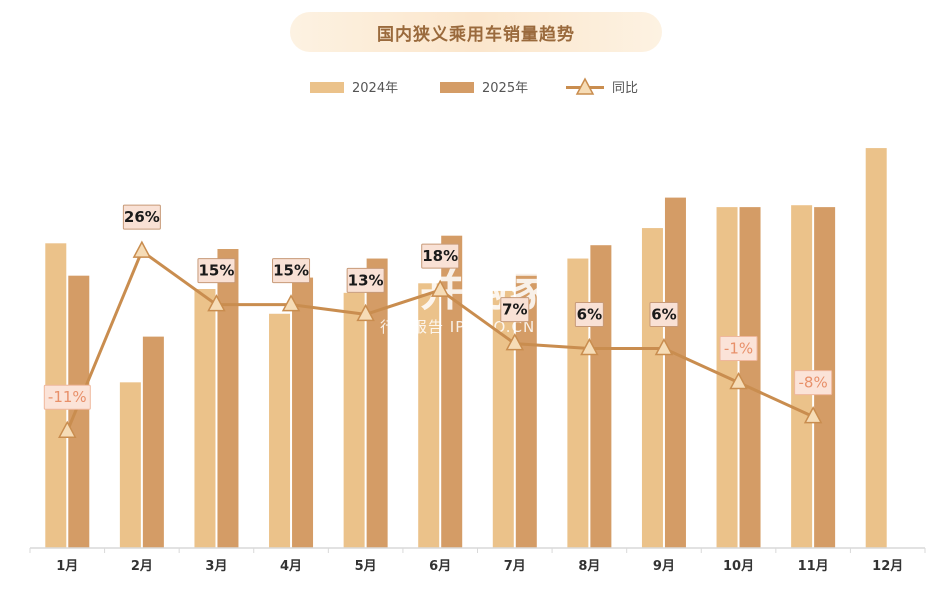 This screenshot has height=592, width=950. Describe the element at coordinates (477, 560) in the screenshot. I see `x-axis: 1月 2月 3月 4月 5月 6月 7月 8月 9月 10月 11月 12月` at that location.